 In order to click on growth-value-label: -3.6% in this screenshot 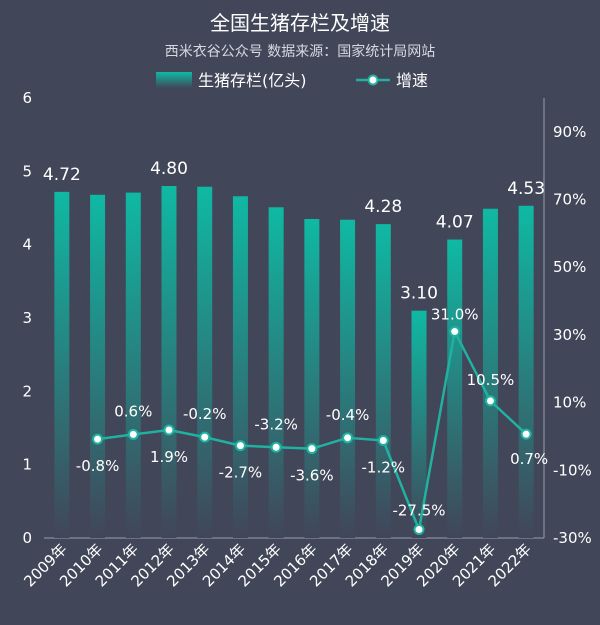, I will do `click(312, 476)`.